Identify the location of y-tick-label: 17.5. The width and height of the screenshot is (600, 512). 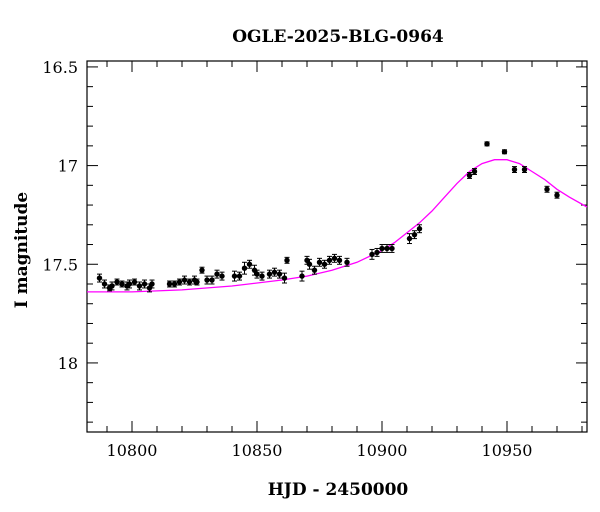
(60, 264).